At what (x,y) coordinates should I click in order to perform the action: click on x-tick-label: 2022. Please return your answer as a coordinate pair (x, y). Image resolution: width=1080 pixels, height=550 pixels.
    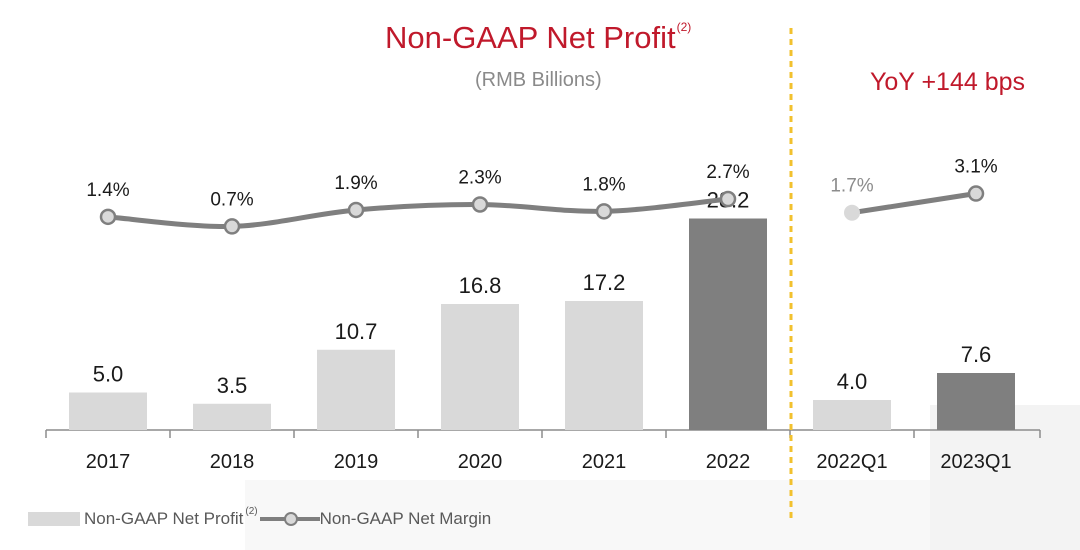
    Looking at the image, I should click on (728, 462).